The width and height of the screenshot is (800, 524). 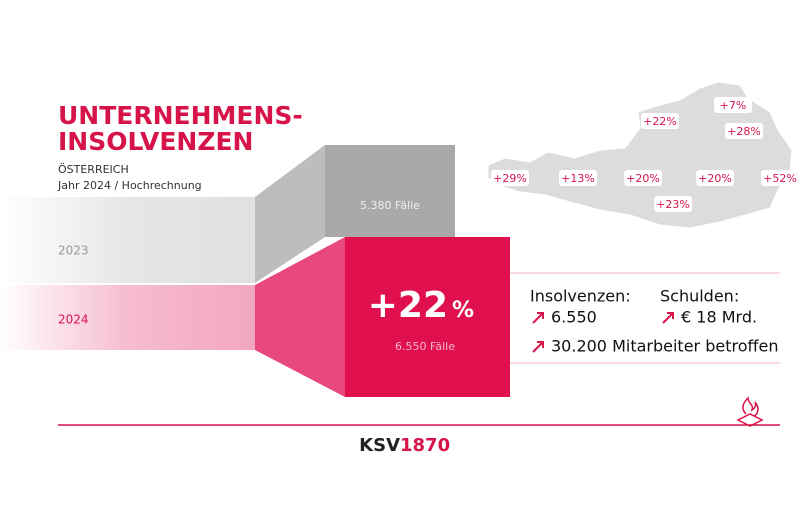 I want to click on change: +22, so click(x=408, y=305).